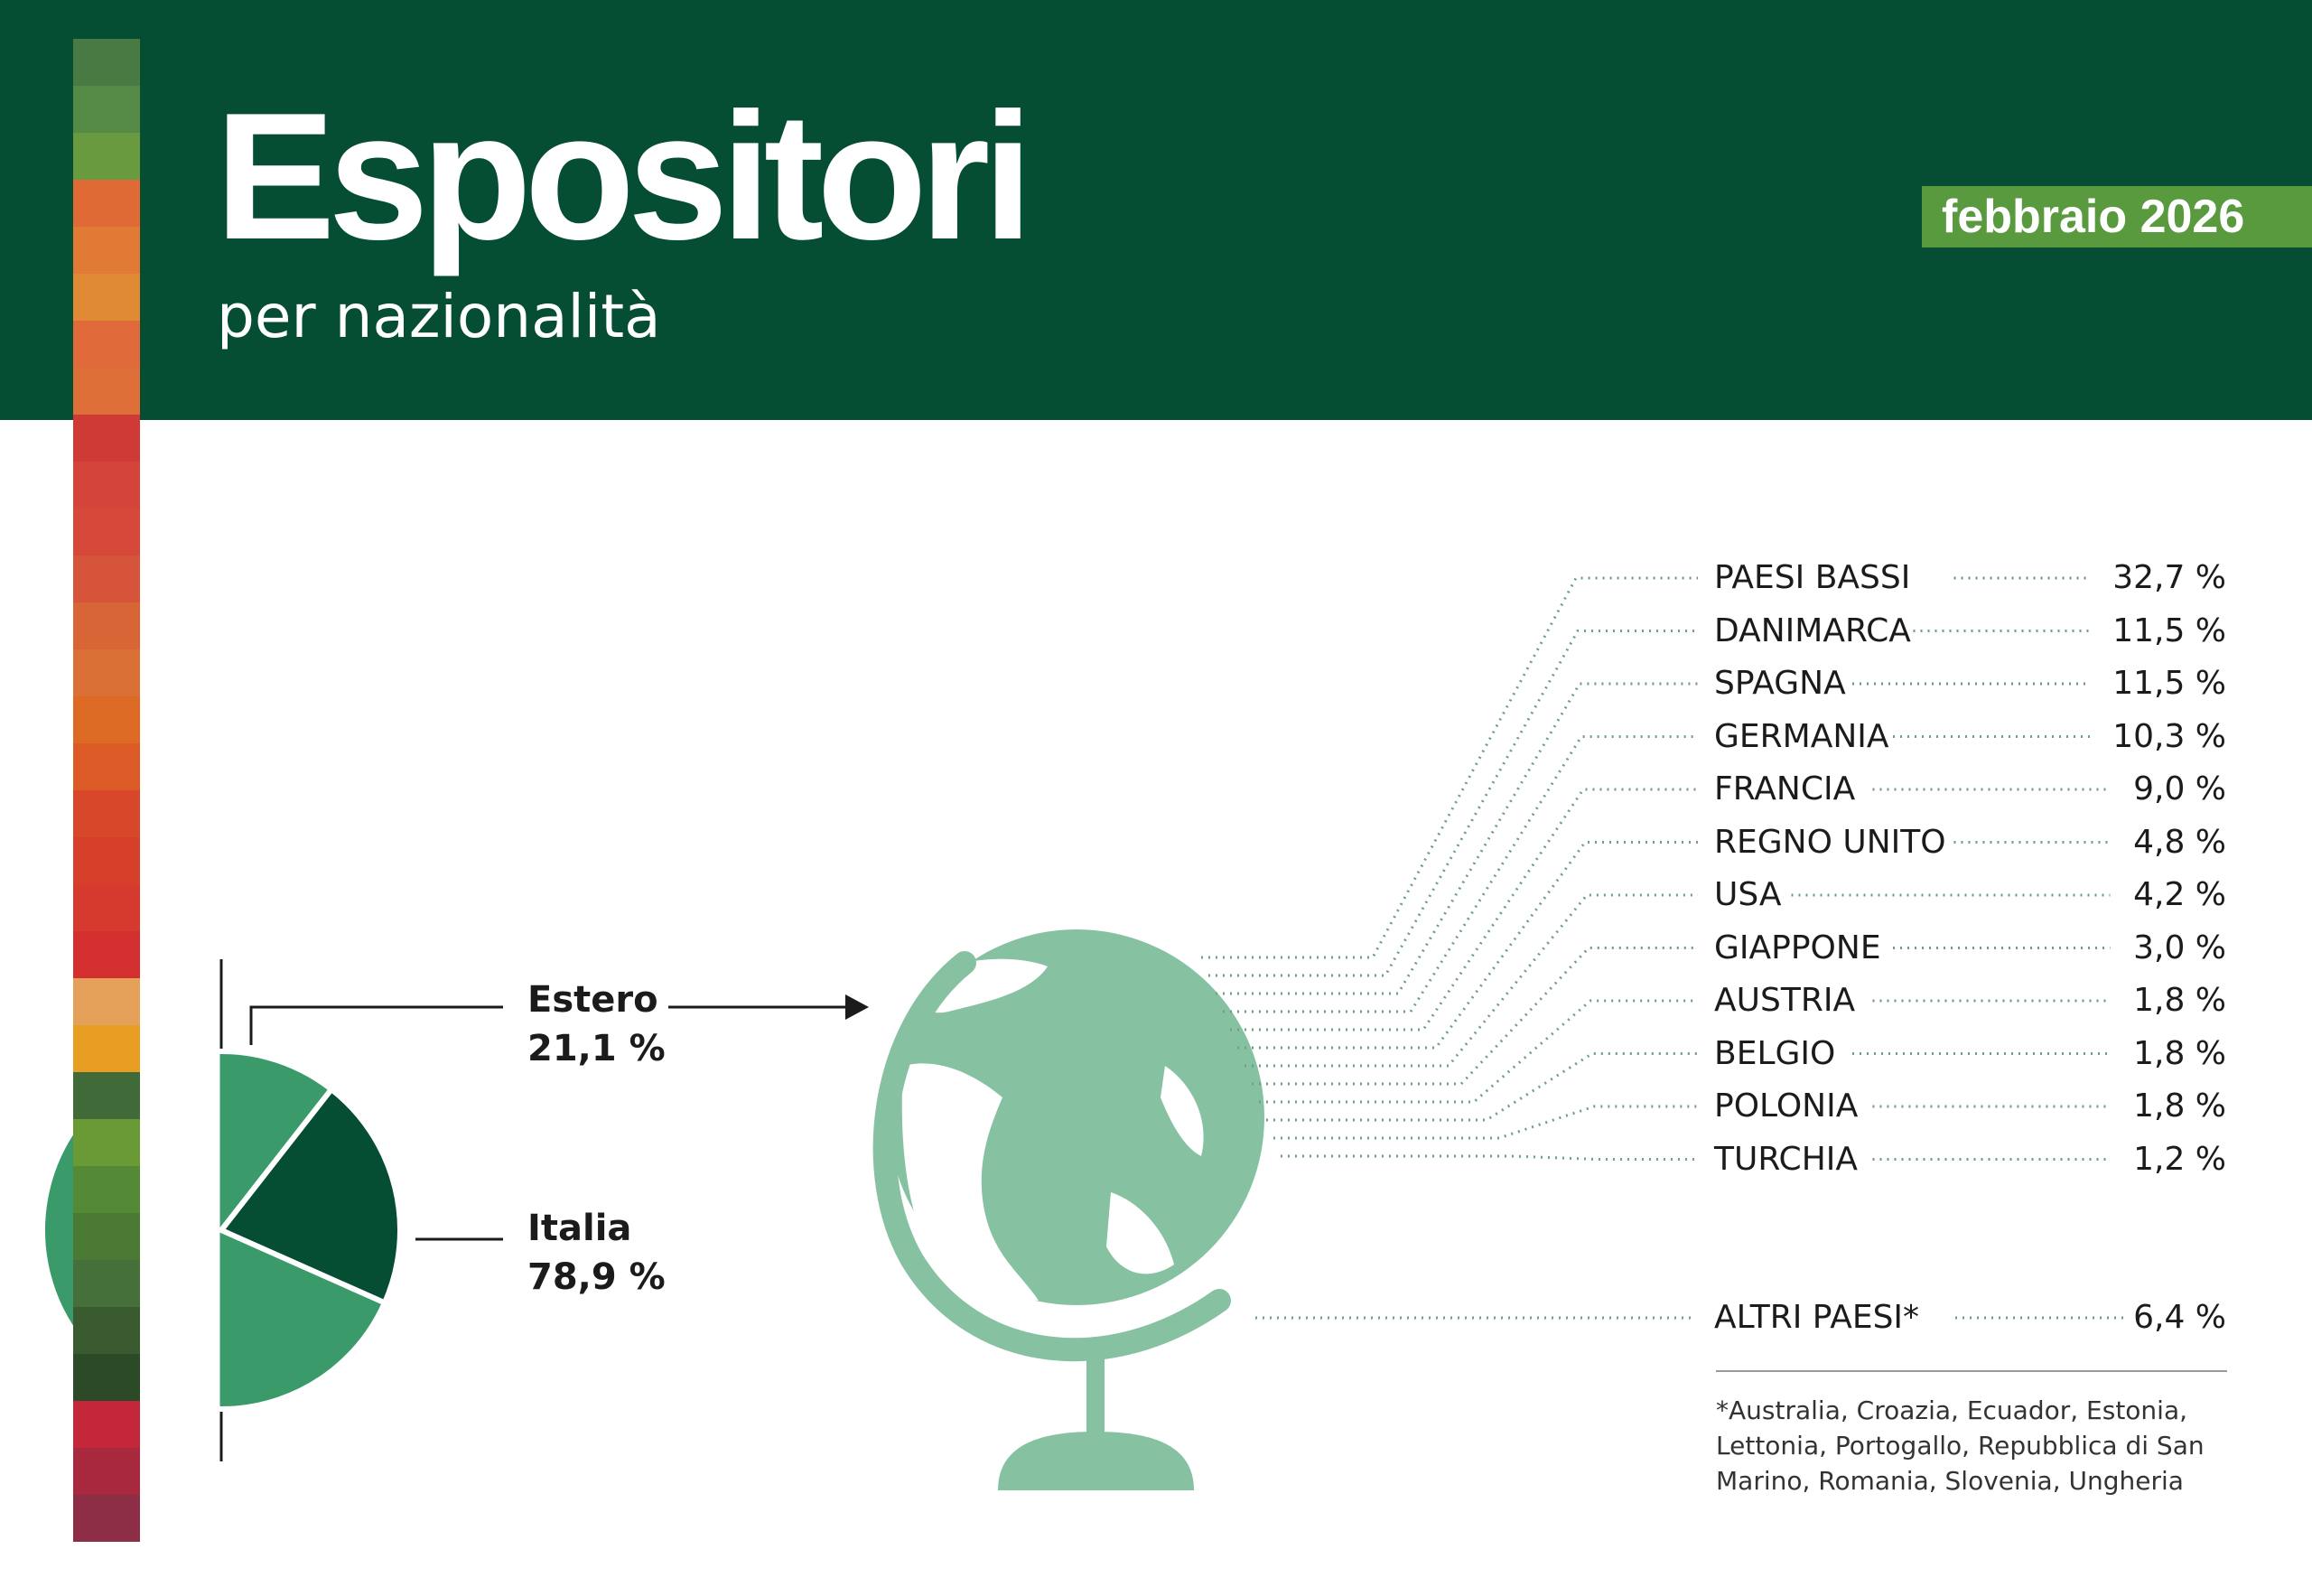 The height and width of the screenshot is (1596, 2312). I want to click on country-value: 1,2 %, so click(2179, 1159).